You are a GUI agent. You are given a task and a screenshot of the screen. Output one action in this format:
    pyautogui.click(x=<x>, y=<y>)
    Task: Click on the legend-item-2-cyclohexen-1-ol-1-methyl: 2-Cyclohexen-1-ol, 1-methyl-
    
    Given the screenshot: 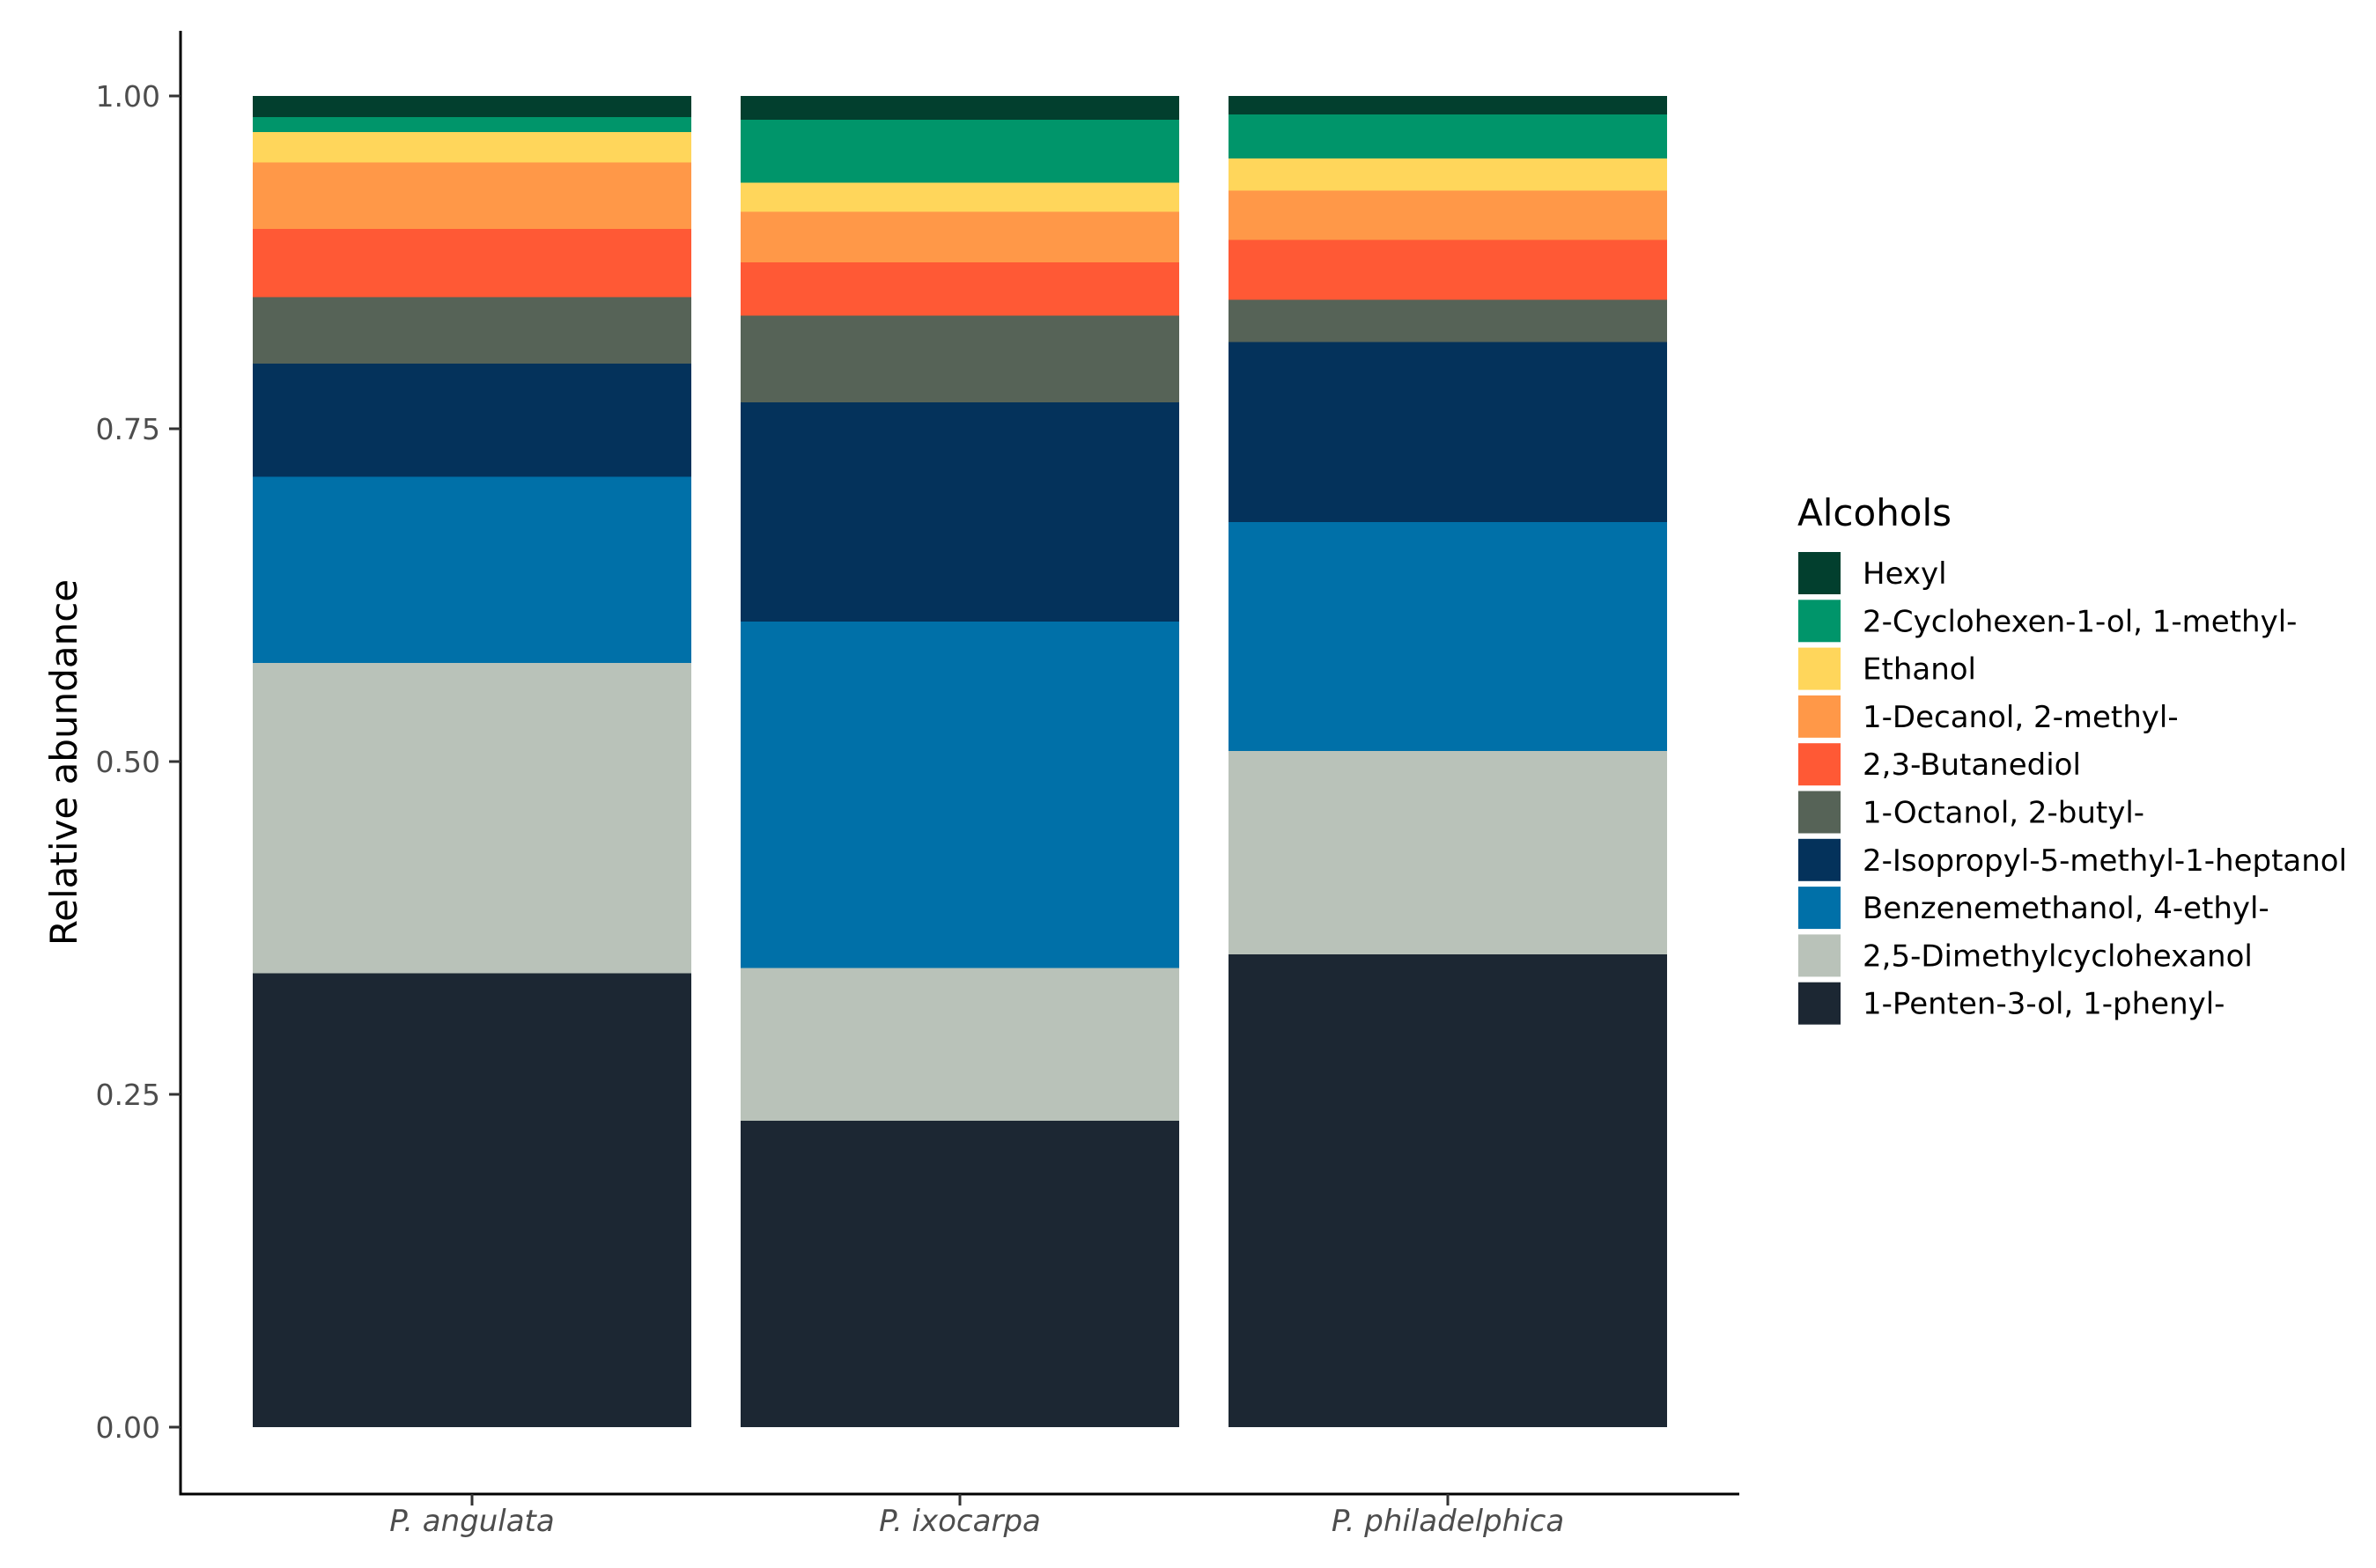 What is the action you would take?
    pyautogui.click(x=2048, y=622)
    